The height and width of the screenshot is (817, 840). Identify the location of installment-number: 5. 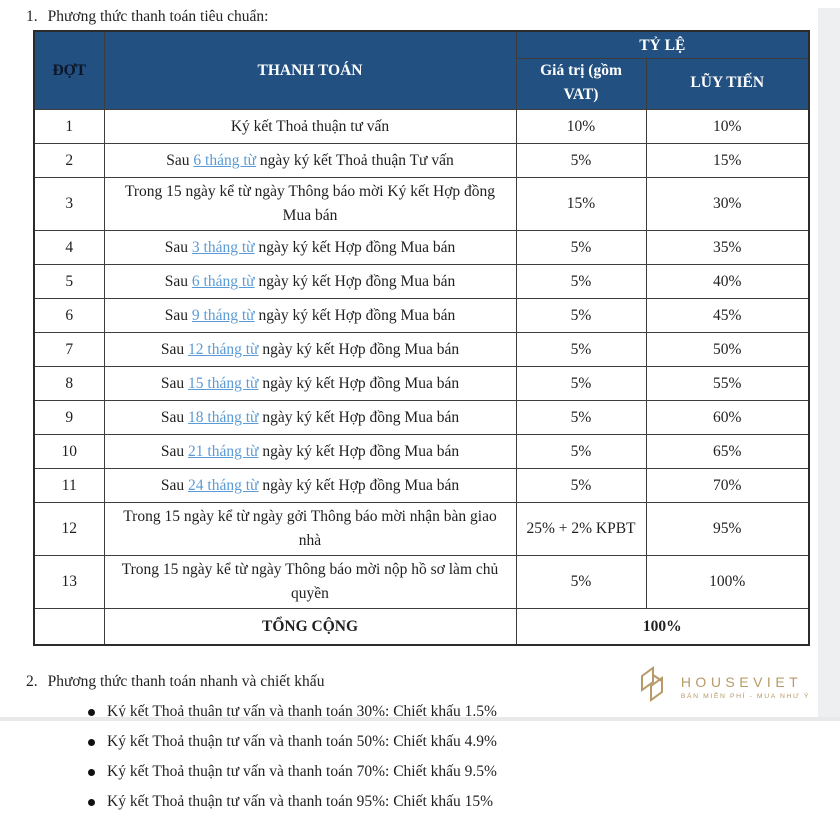
(69, 282).